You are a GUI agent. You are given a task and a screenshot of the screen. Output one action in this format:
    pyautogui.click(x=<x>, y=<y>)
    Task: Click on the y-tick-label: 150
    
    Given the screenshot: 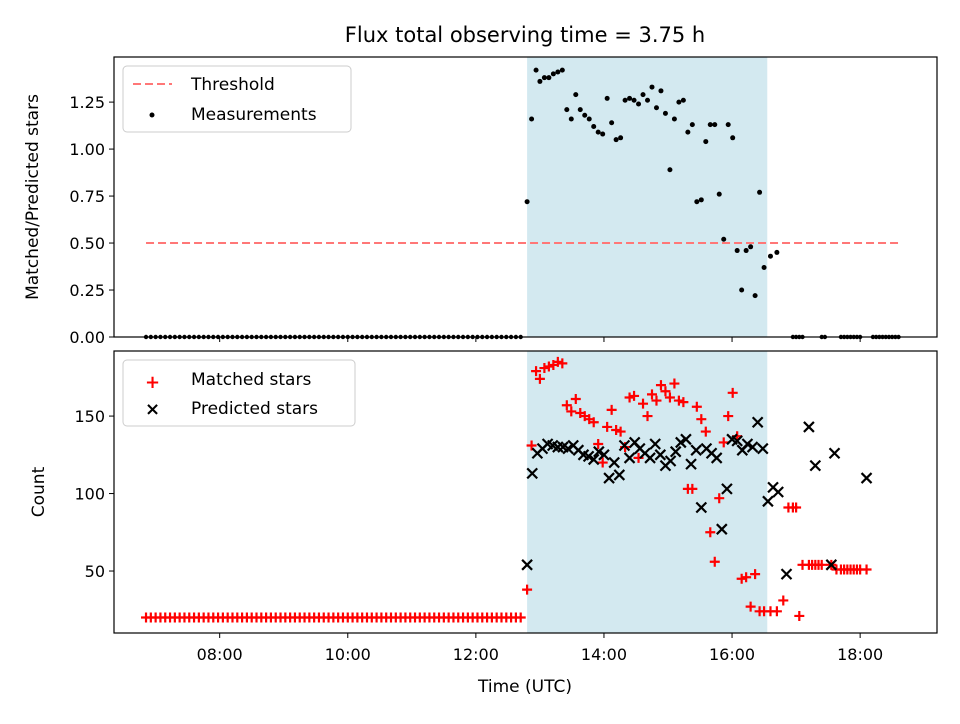 What is the action you would take?
    pyautogui.click(x=89, y=416)
    